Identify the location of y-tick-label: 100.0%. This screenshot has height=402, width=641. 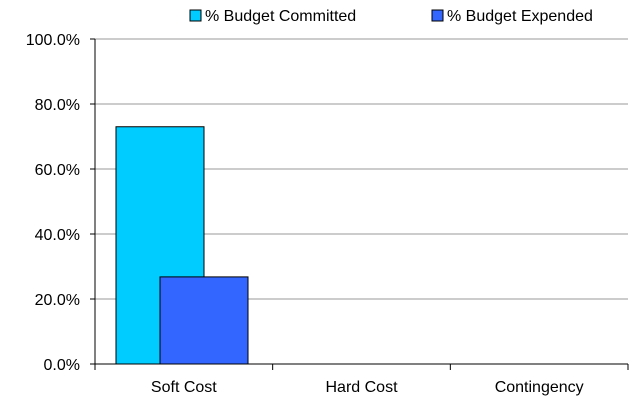
(53, 40).